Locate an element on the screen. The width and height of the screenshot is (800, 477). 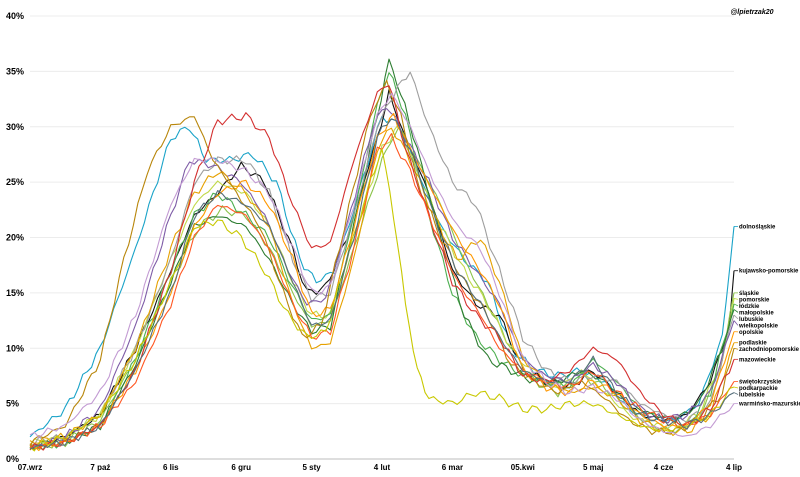
x-tick-label: 7 paź is located at coordinates (100, 467).